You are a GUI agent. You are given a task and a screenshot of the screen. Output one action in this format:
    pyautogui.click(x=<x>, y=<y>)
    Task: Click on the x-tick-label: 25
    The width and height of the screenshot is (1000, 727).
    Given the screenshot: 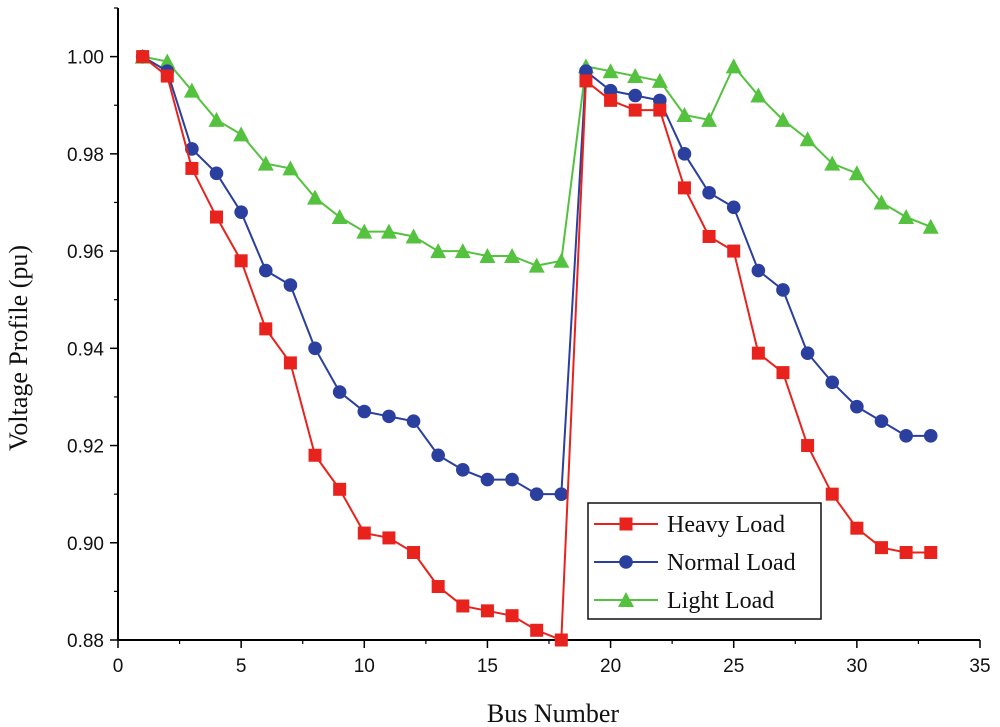 What is the action you would take?
    pyautogui.click(x=733, y=666)
    